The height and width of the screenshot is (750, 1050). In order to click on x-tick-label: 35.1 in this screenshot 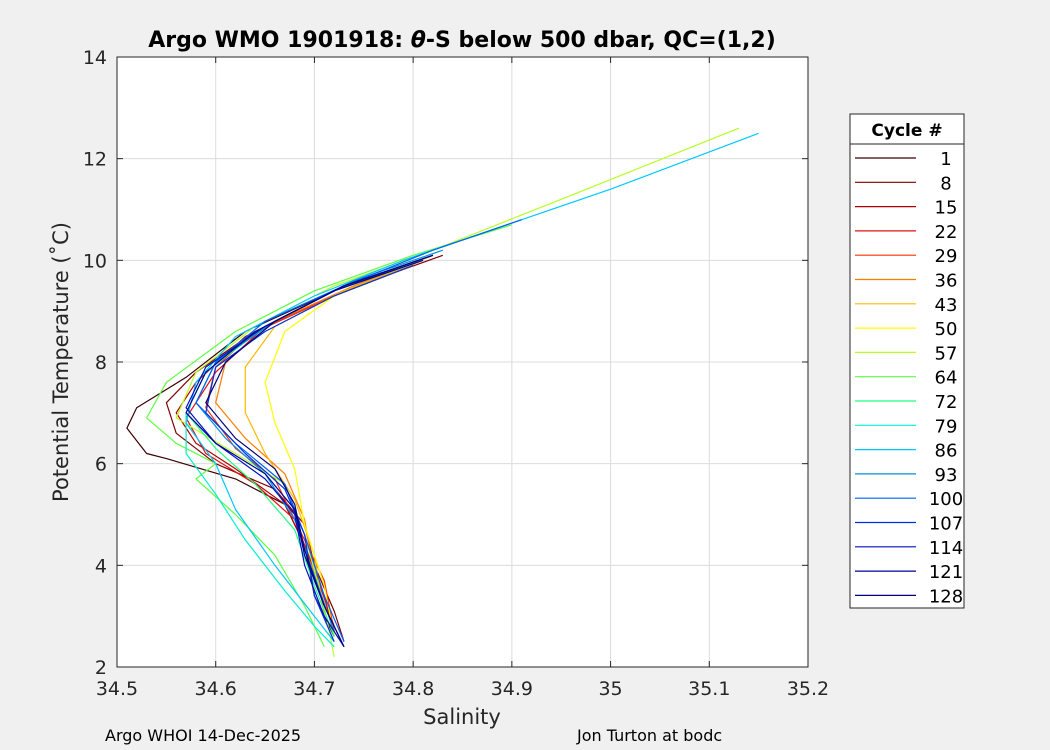, I will do `click(709, 689)`.